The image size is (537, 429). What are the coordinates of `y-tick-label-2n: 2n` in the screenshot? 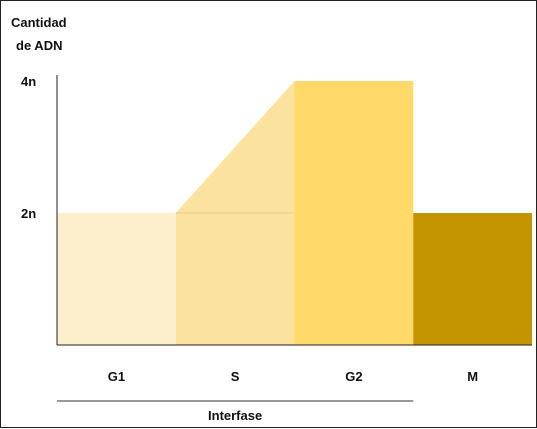 It's located at (28, 213).